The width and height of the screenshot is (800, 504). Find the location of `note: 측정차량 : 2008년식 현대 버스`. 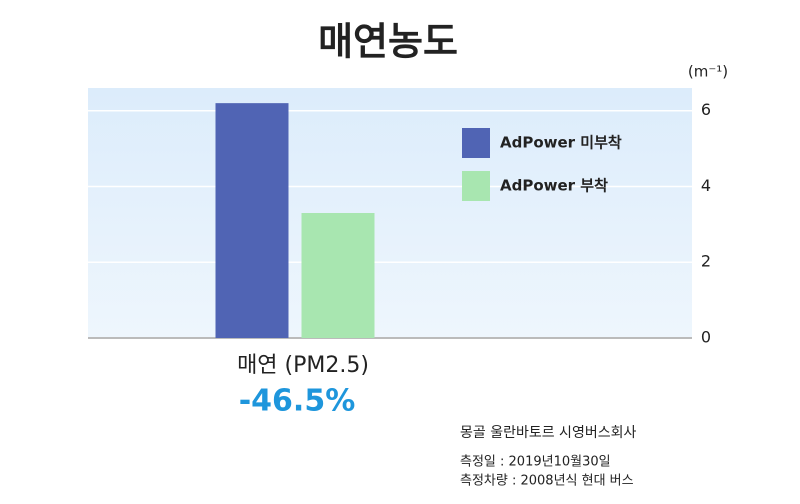

note: 측정차량 : 2008년식 현대 버스 is located at coordinates (547, 481).